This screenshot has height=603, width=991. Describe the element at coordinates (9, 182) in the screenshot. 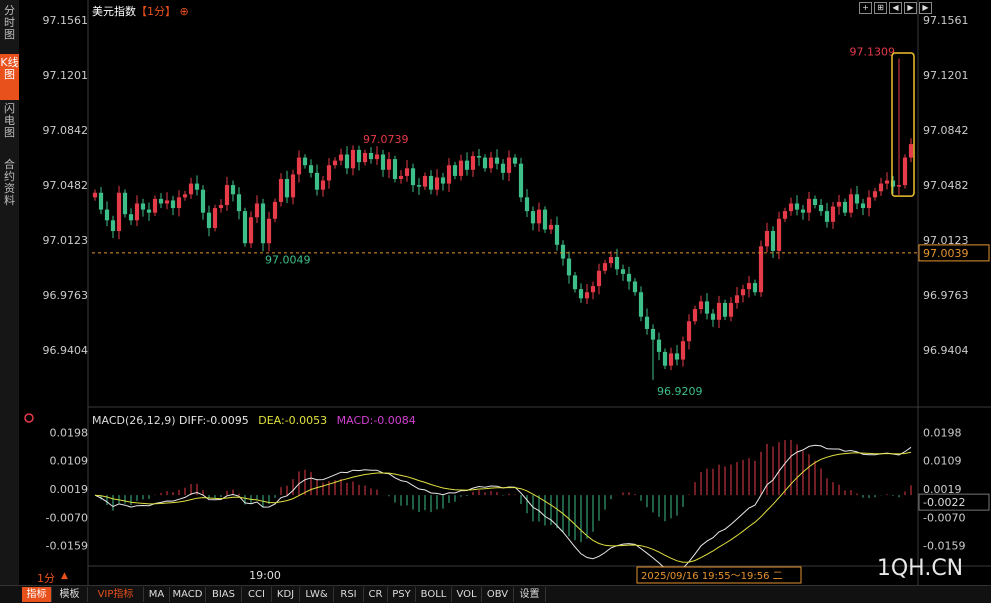

I see `sidebar-tab-3: 合约资料` at that location.